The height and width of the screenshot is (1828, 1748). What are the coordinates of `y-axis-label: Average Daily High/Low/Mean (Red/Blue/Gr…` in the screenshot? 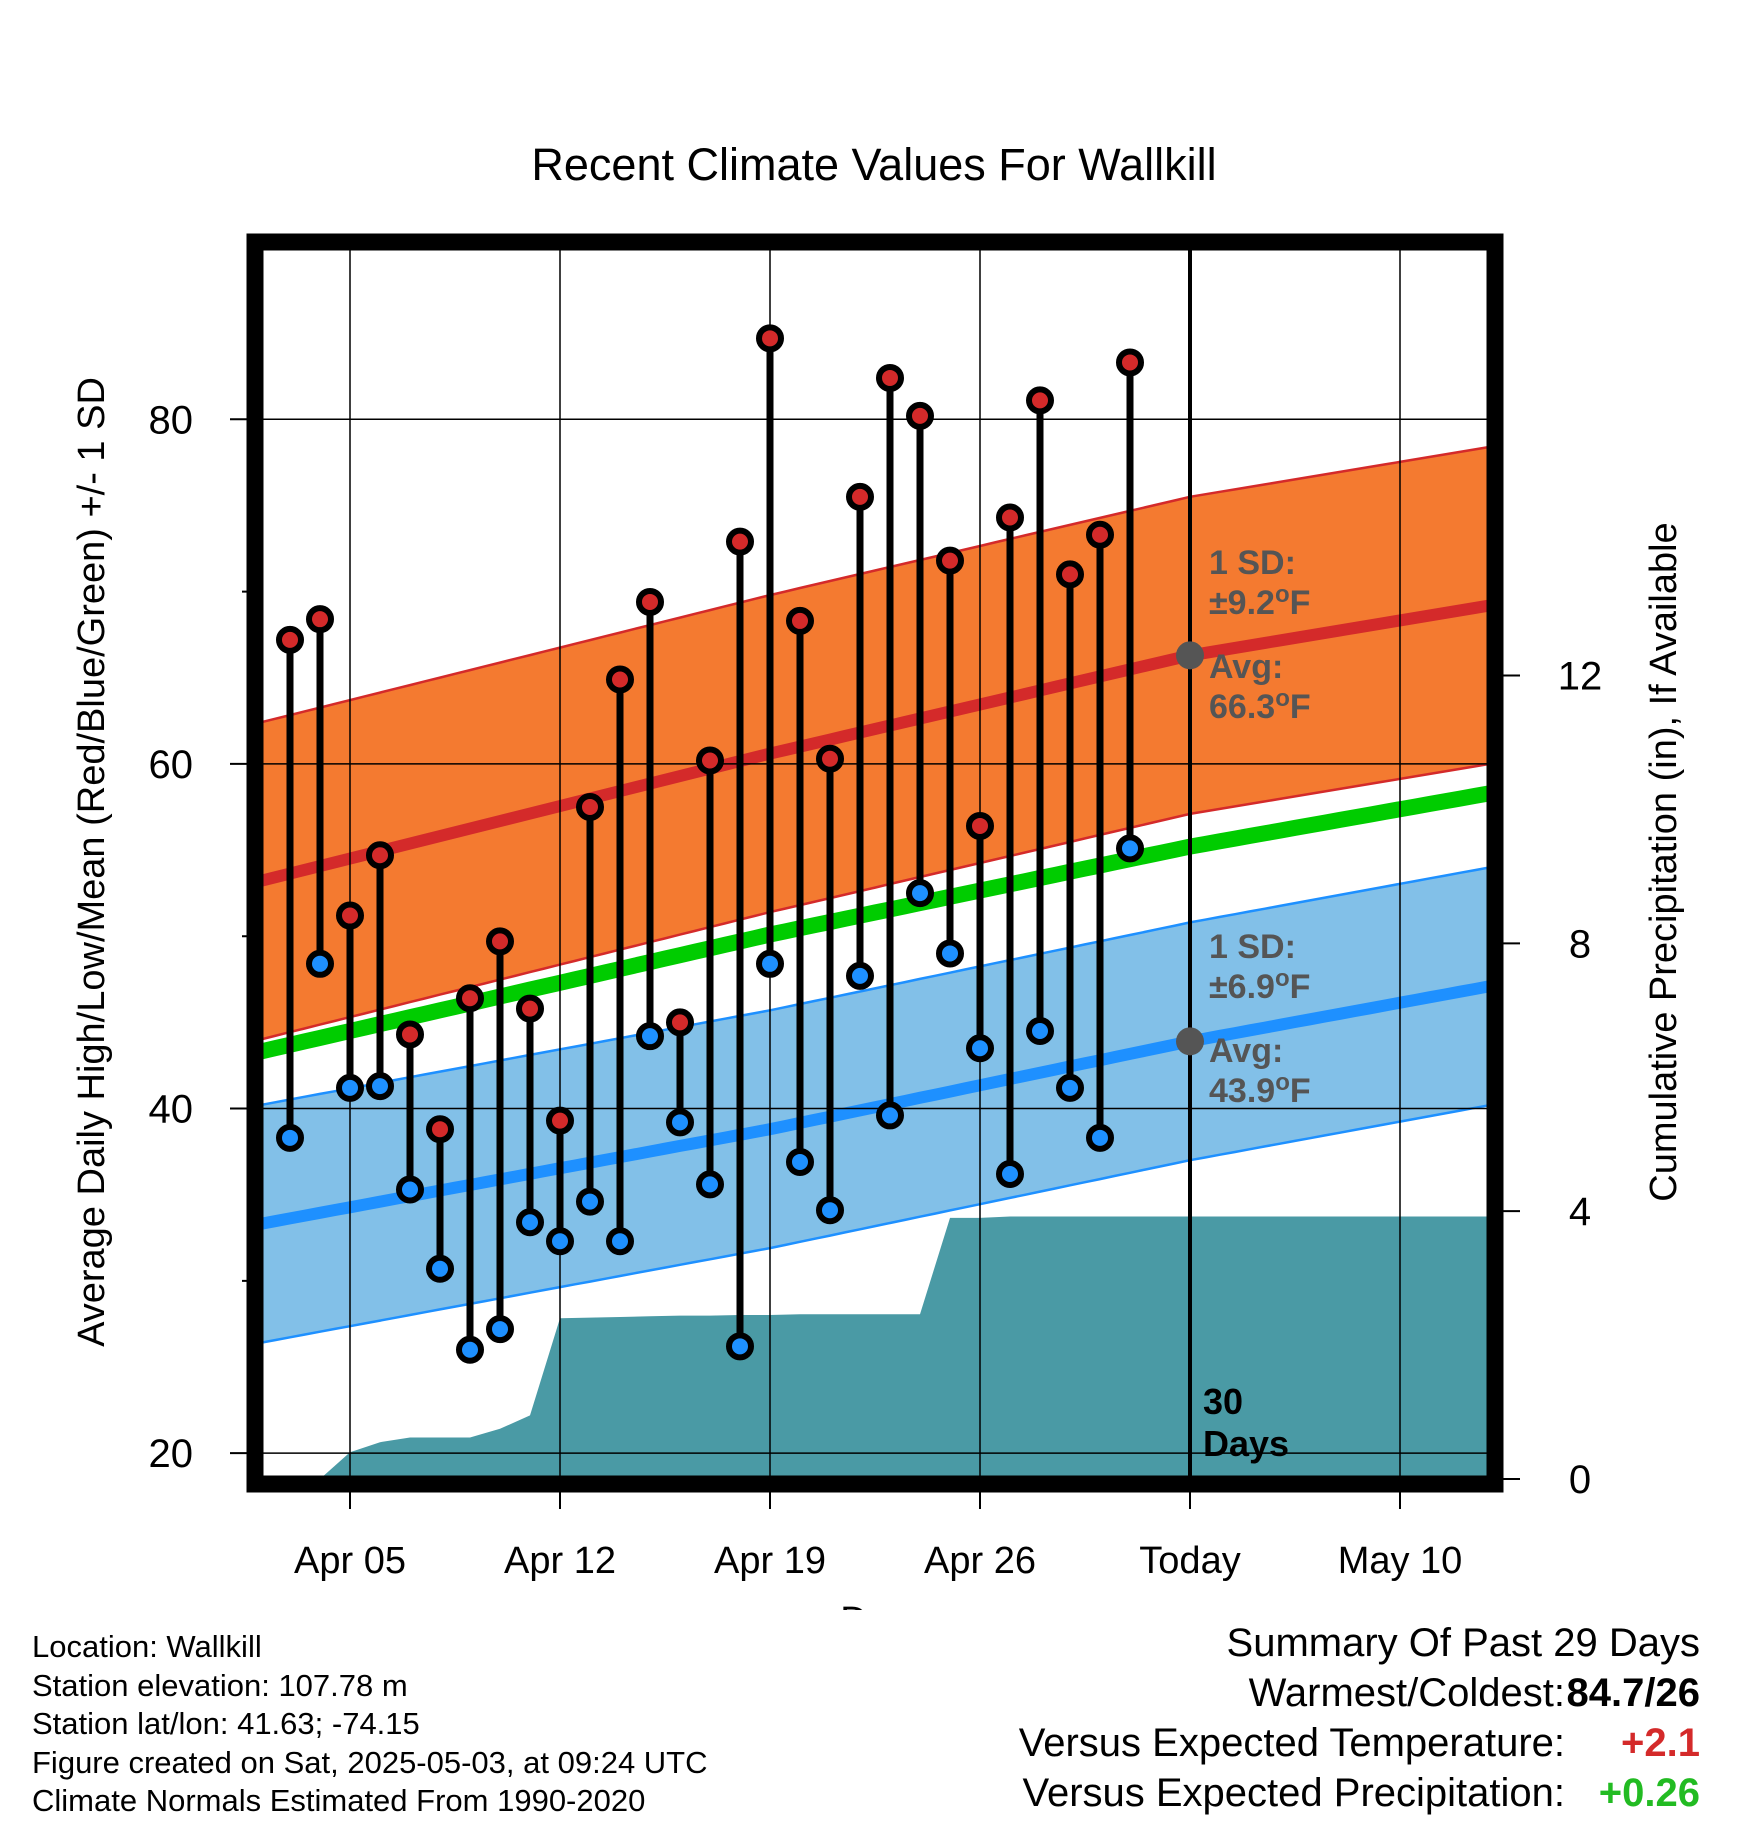 It's located at (92, 862).